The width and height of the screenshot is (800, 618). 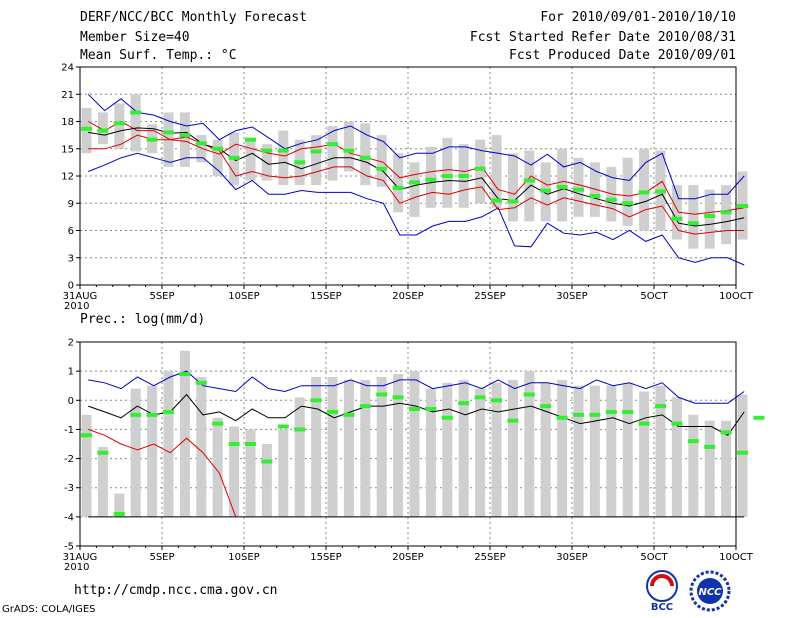 What do you see at coordinates (80, 557) in the screenshot?
I see `prec-x-tick-label: 31AUG` at bounding box center [80, 557].